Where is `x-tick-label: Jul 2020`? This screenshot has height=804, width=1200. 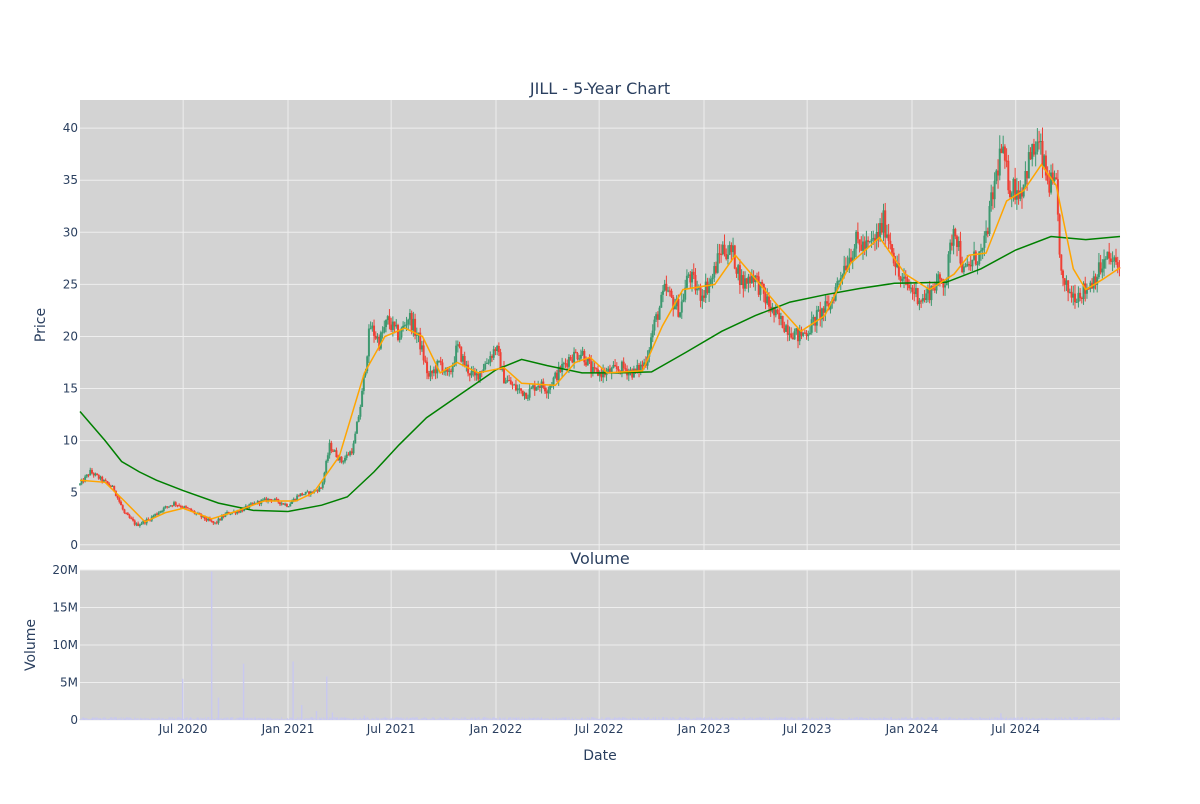 x-tick-label: Jul 2020 is located at coordinates (183, 729).